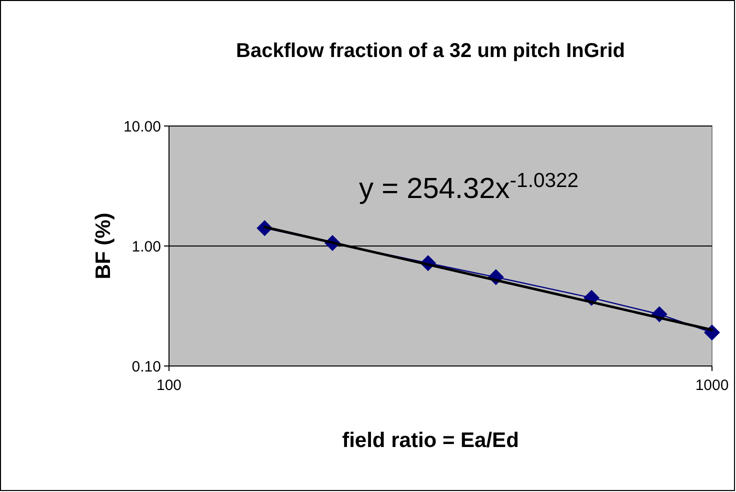 The image size is (736, 492). Describe the element at coordinates (430, 440) in the screenshot. I see `x-axis-title: field ratio = Ea/Ed` at that location.